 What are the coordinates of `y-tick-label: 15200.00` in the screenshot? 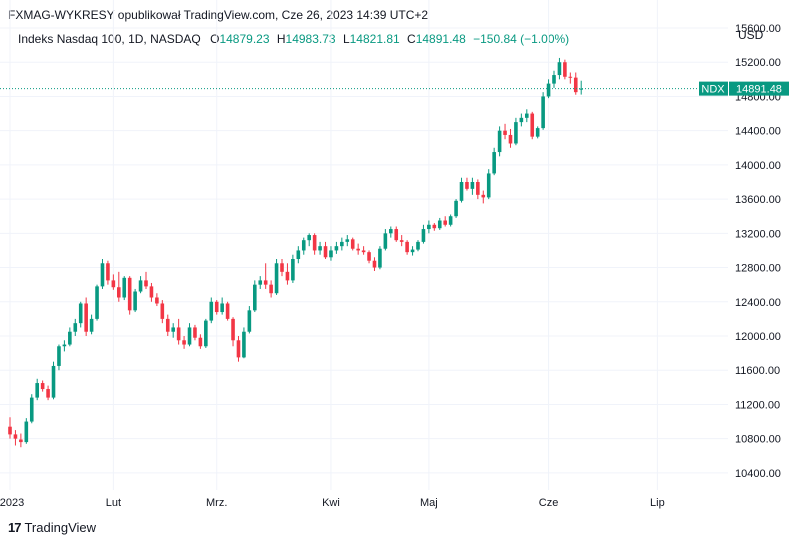 It's located at (758, 63).